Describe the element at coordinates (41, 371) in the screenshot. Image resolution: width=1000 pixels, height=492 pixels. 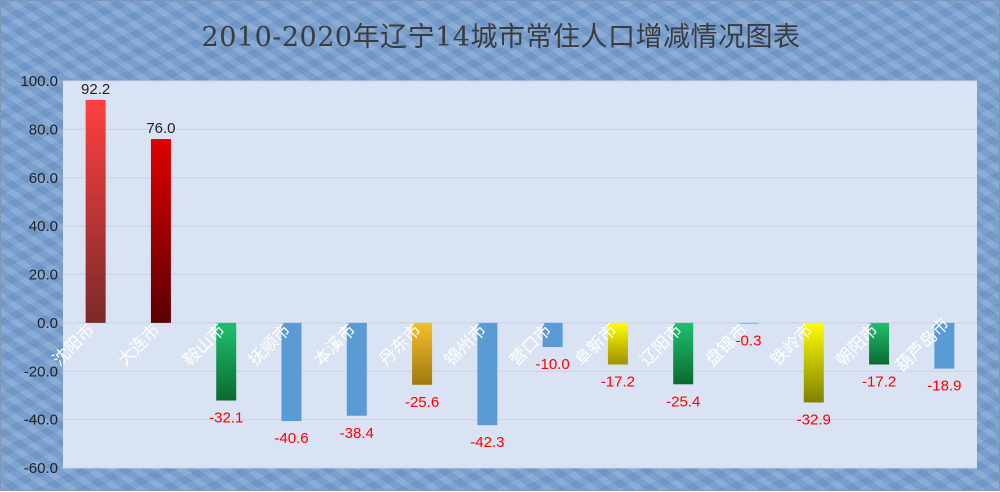
I see `y-tick-label: -20.0` at that location.